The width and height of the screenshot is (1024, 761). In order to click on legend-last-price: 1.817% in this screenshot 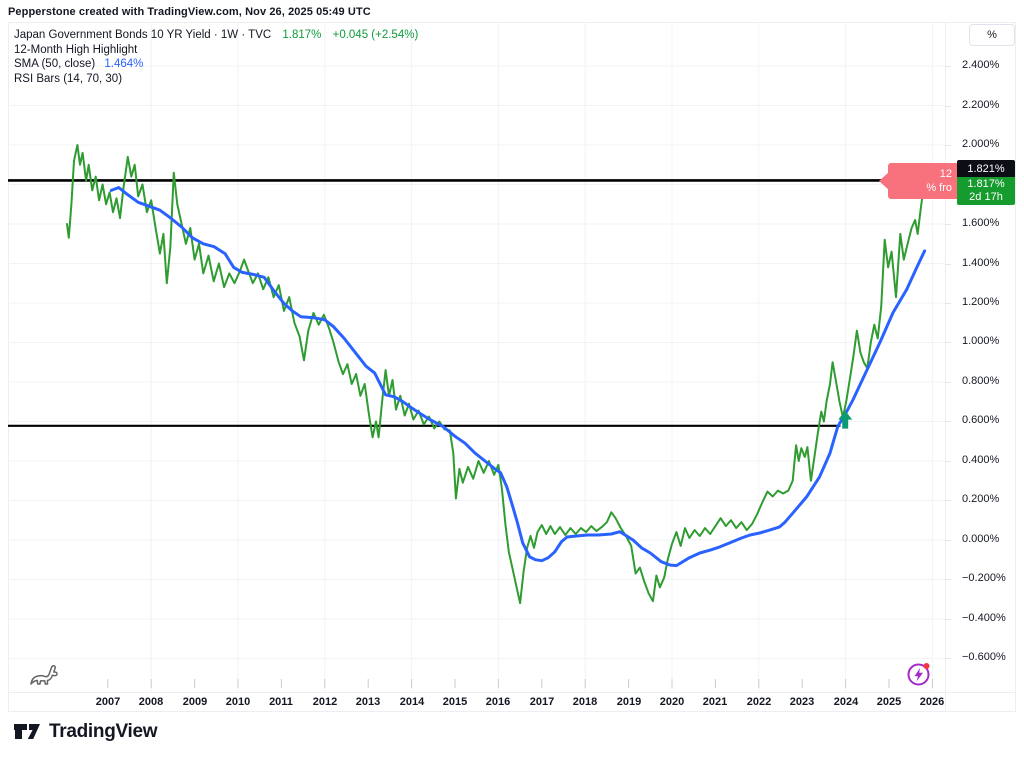, I will do `click(302, 35)`.